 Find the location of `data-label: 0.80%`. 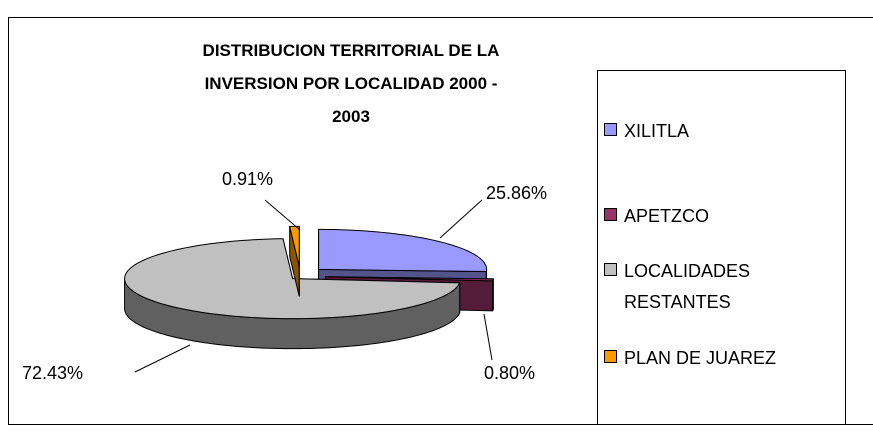

data-label: 0.80% is located at coordinates (509, 373).